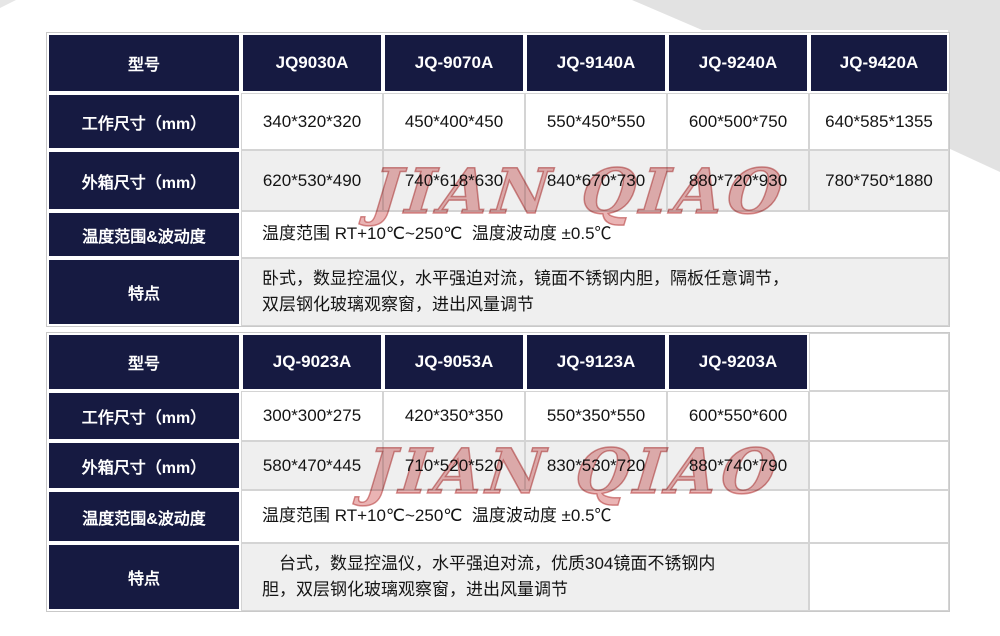 The width and height of the screenshot is (1000, 636). I want to click on outer-size-cell: 620*530*490, so click(312, 180).